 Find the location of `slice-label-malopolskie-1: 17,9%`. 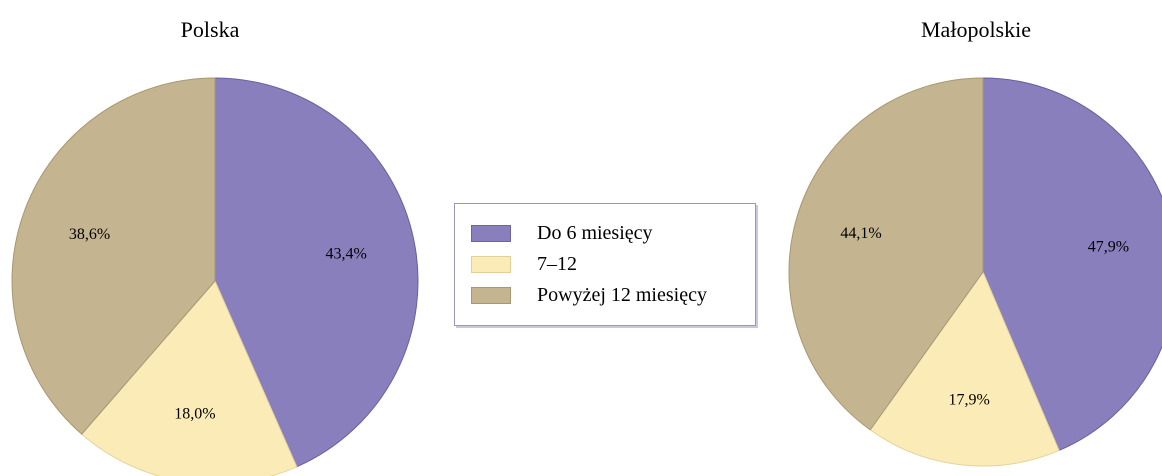

slice-label-malopolskie-1: 17,9% is located at coordinates (968, 399).